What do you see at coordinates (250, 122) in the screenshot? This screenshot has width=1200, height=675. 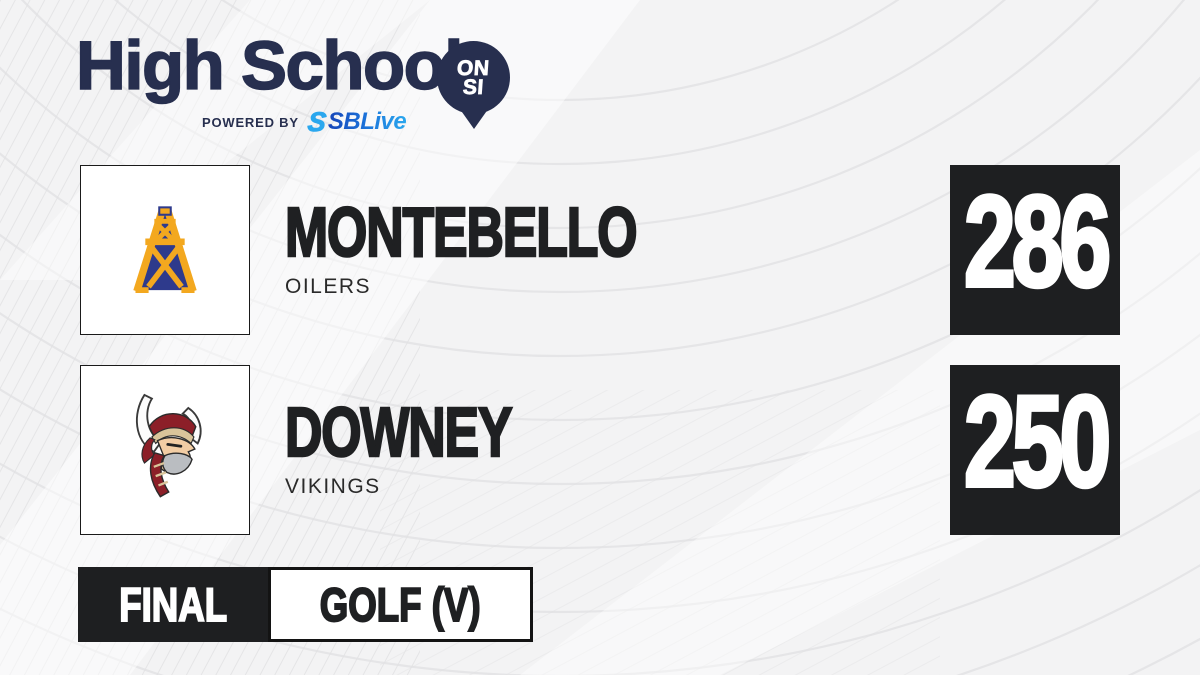 I see `powered-by-label: POWERED BY` at bounding box center [250, 122].